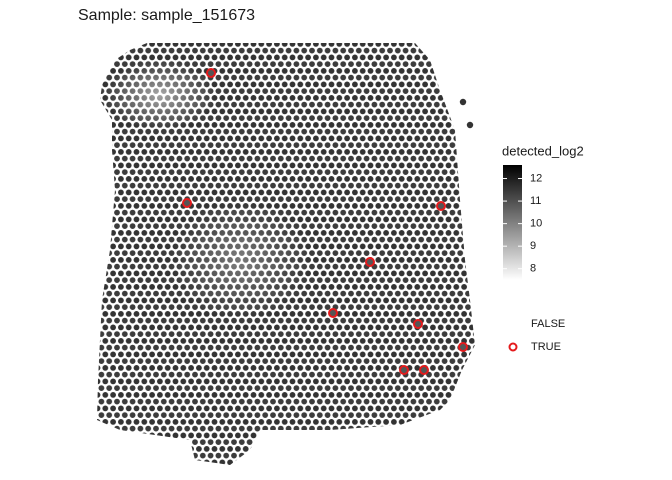 Image resolution: width=672 pixels, height=480 pixels. What do you see at coordinates (543, 150) in the screenshot?
I see `colorbar-title: detected_log2` at bounding box center [543, 150].